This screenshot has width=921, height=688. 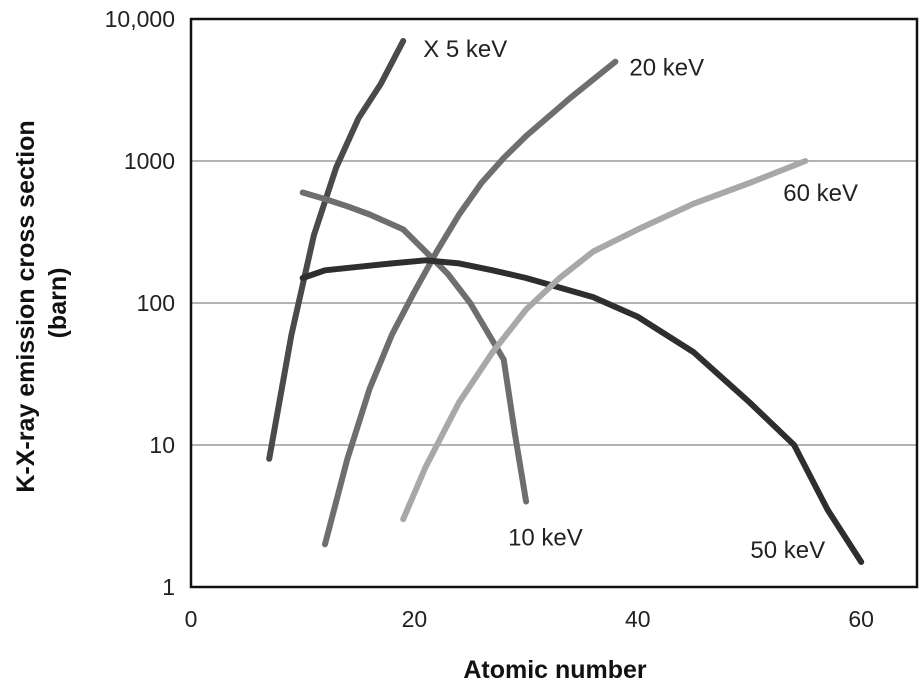 What do you see at coordinates (787, 550) in the screenshot?
I see `series-label-3: 50 keV` at bounding box center [787, 550].